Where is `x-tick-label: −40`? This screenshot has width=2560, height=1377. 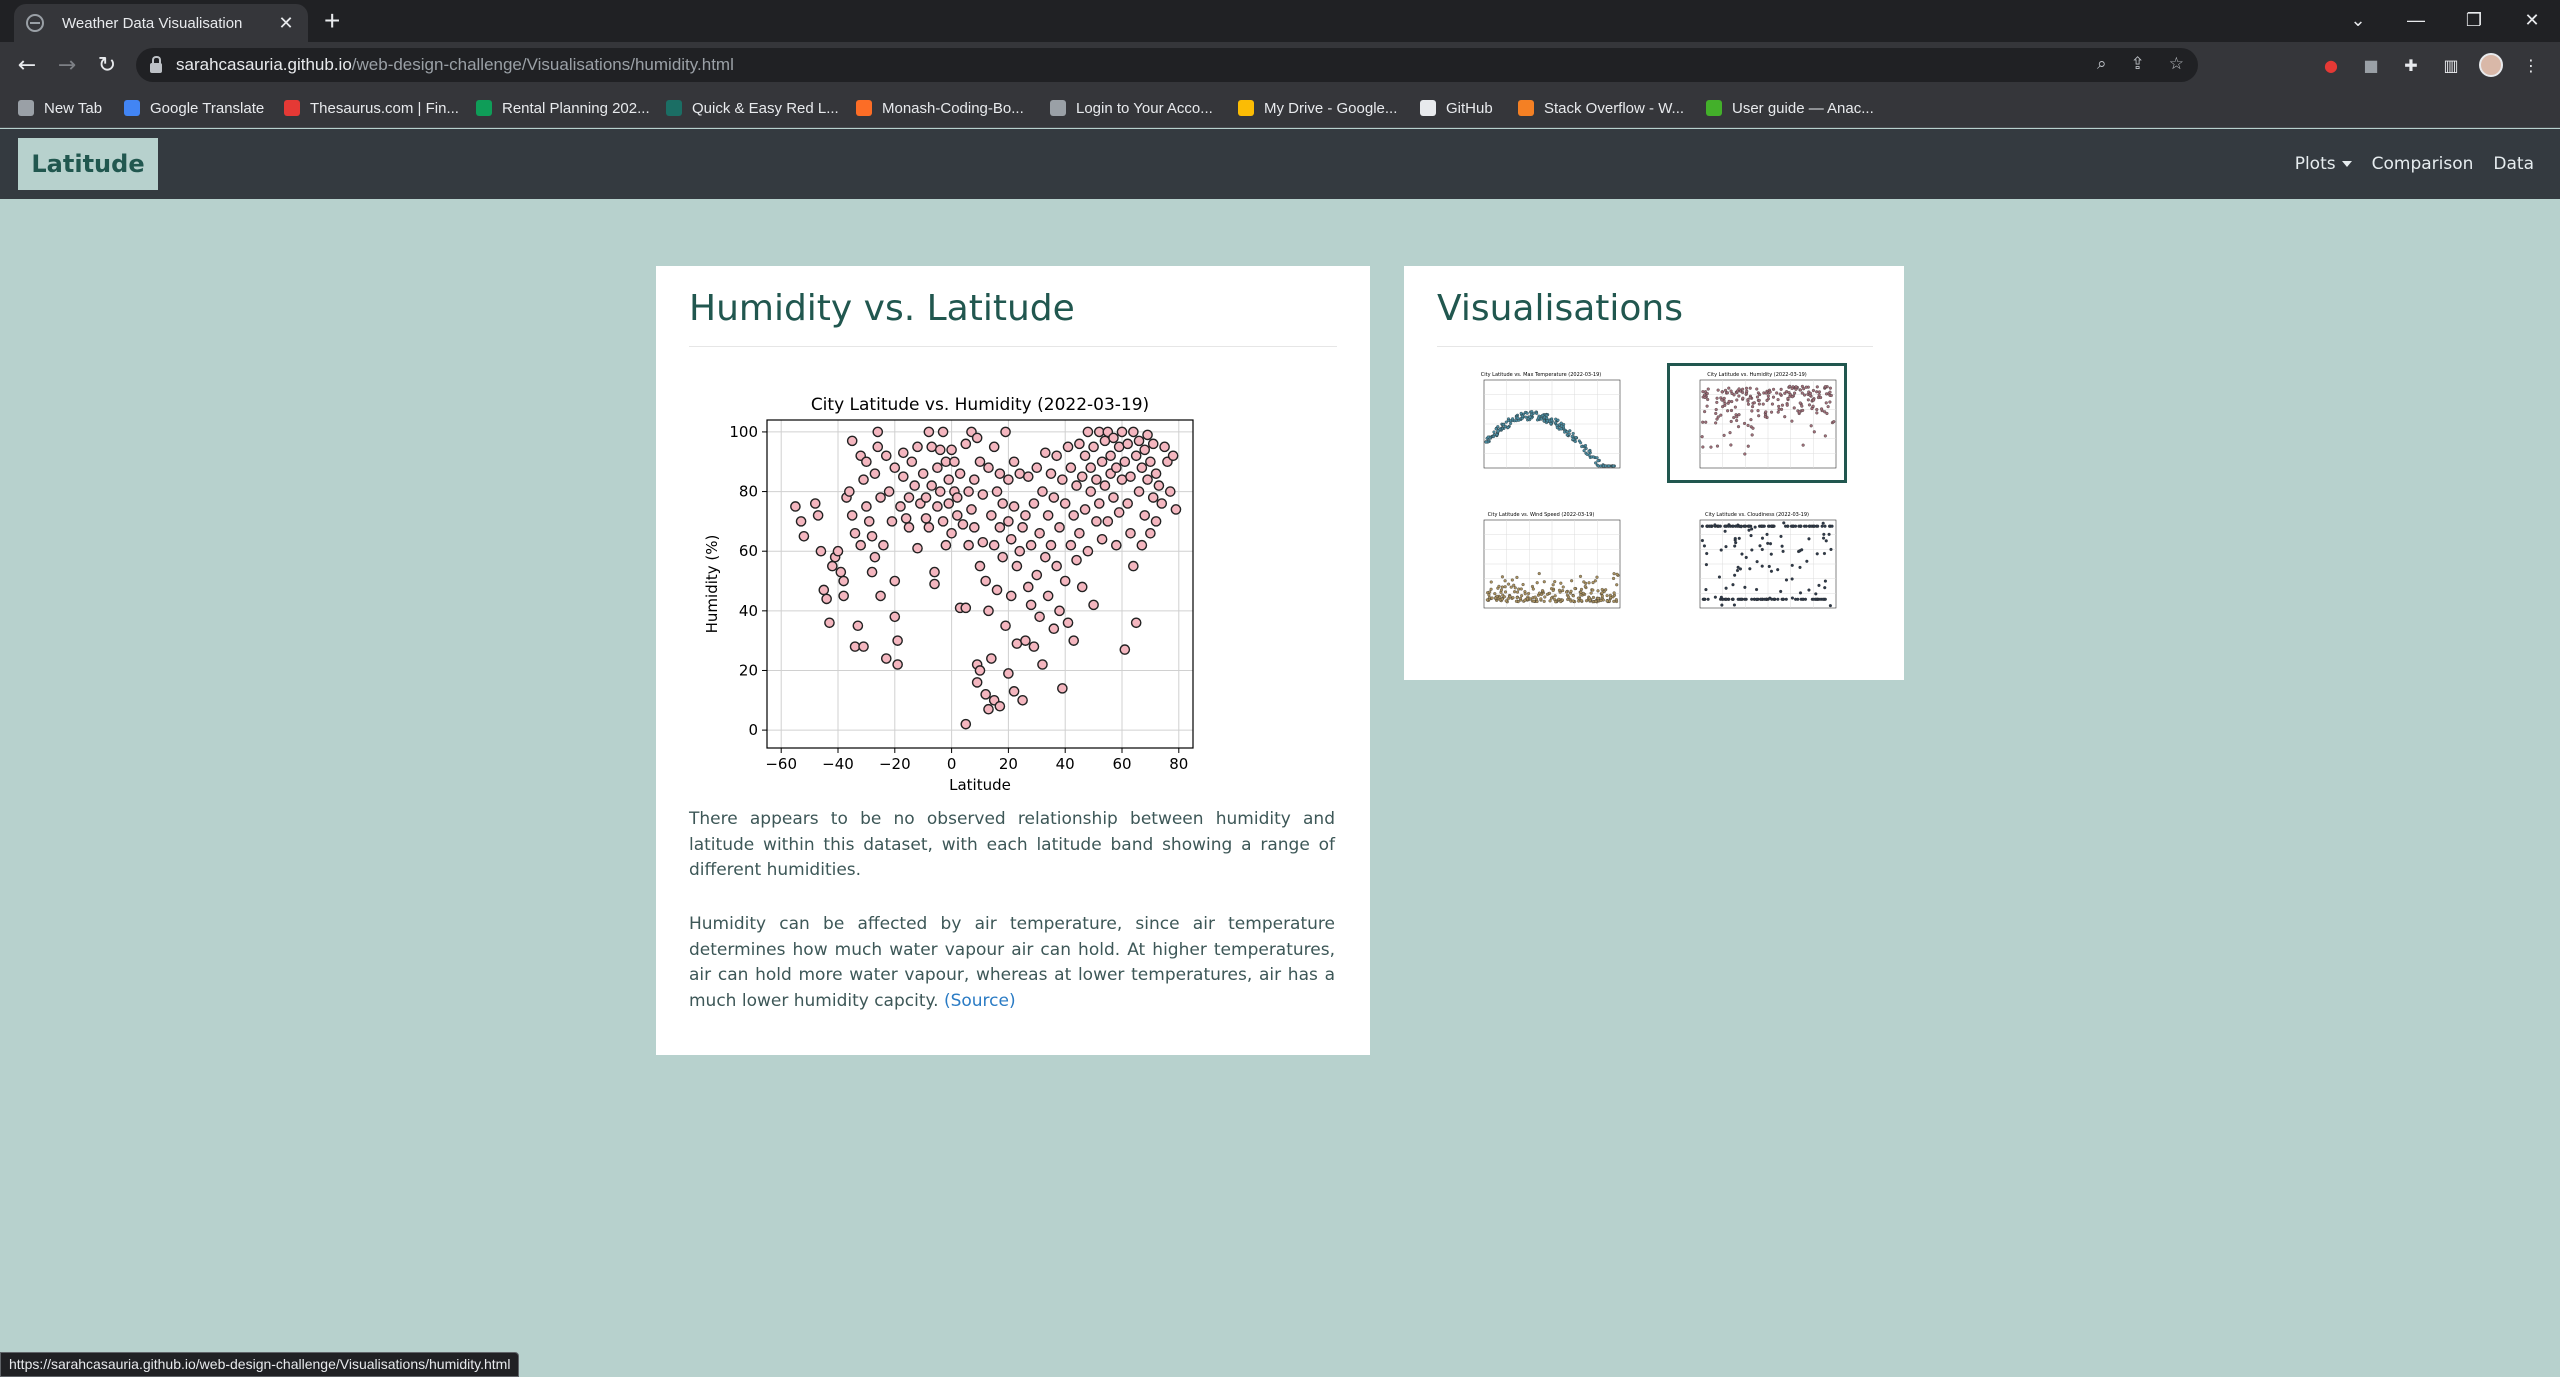
x-tick-label: −40 is located at coordinates (838, 764).